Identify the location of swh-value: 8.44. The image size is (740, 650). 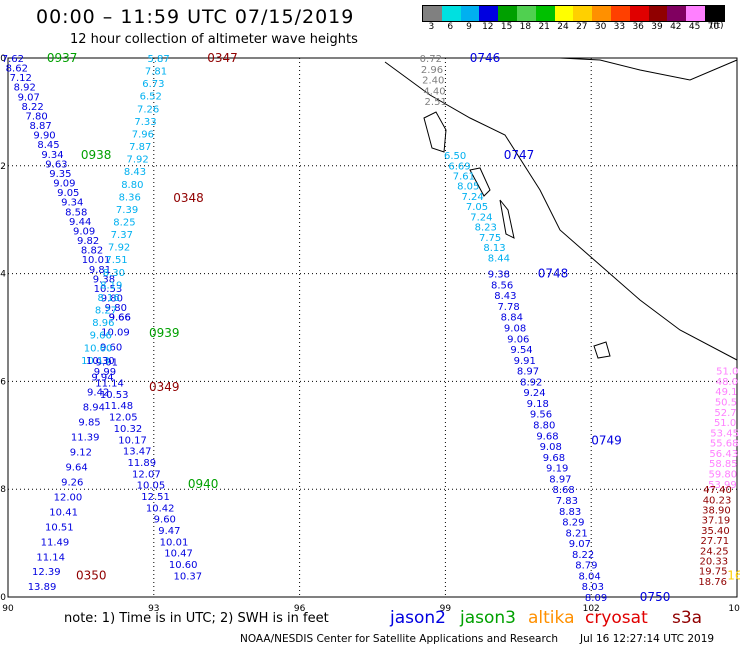
(499, 258).